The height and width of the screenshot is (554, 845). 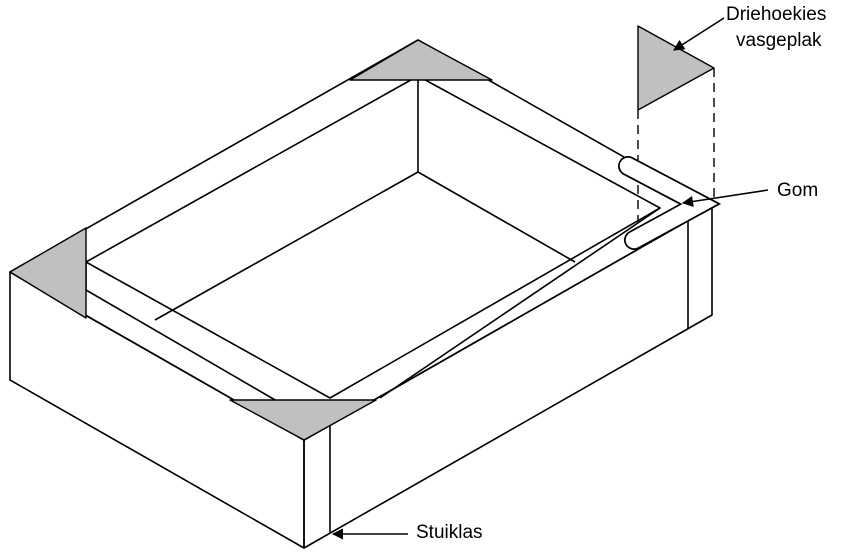 I want to click on label-triangles-line2: vasgeplak, so click(x=779, y=40).